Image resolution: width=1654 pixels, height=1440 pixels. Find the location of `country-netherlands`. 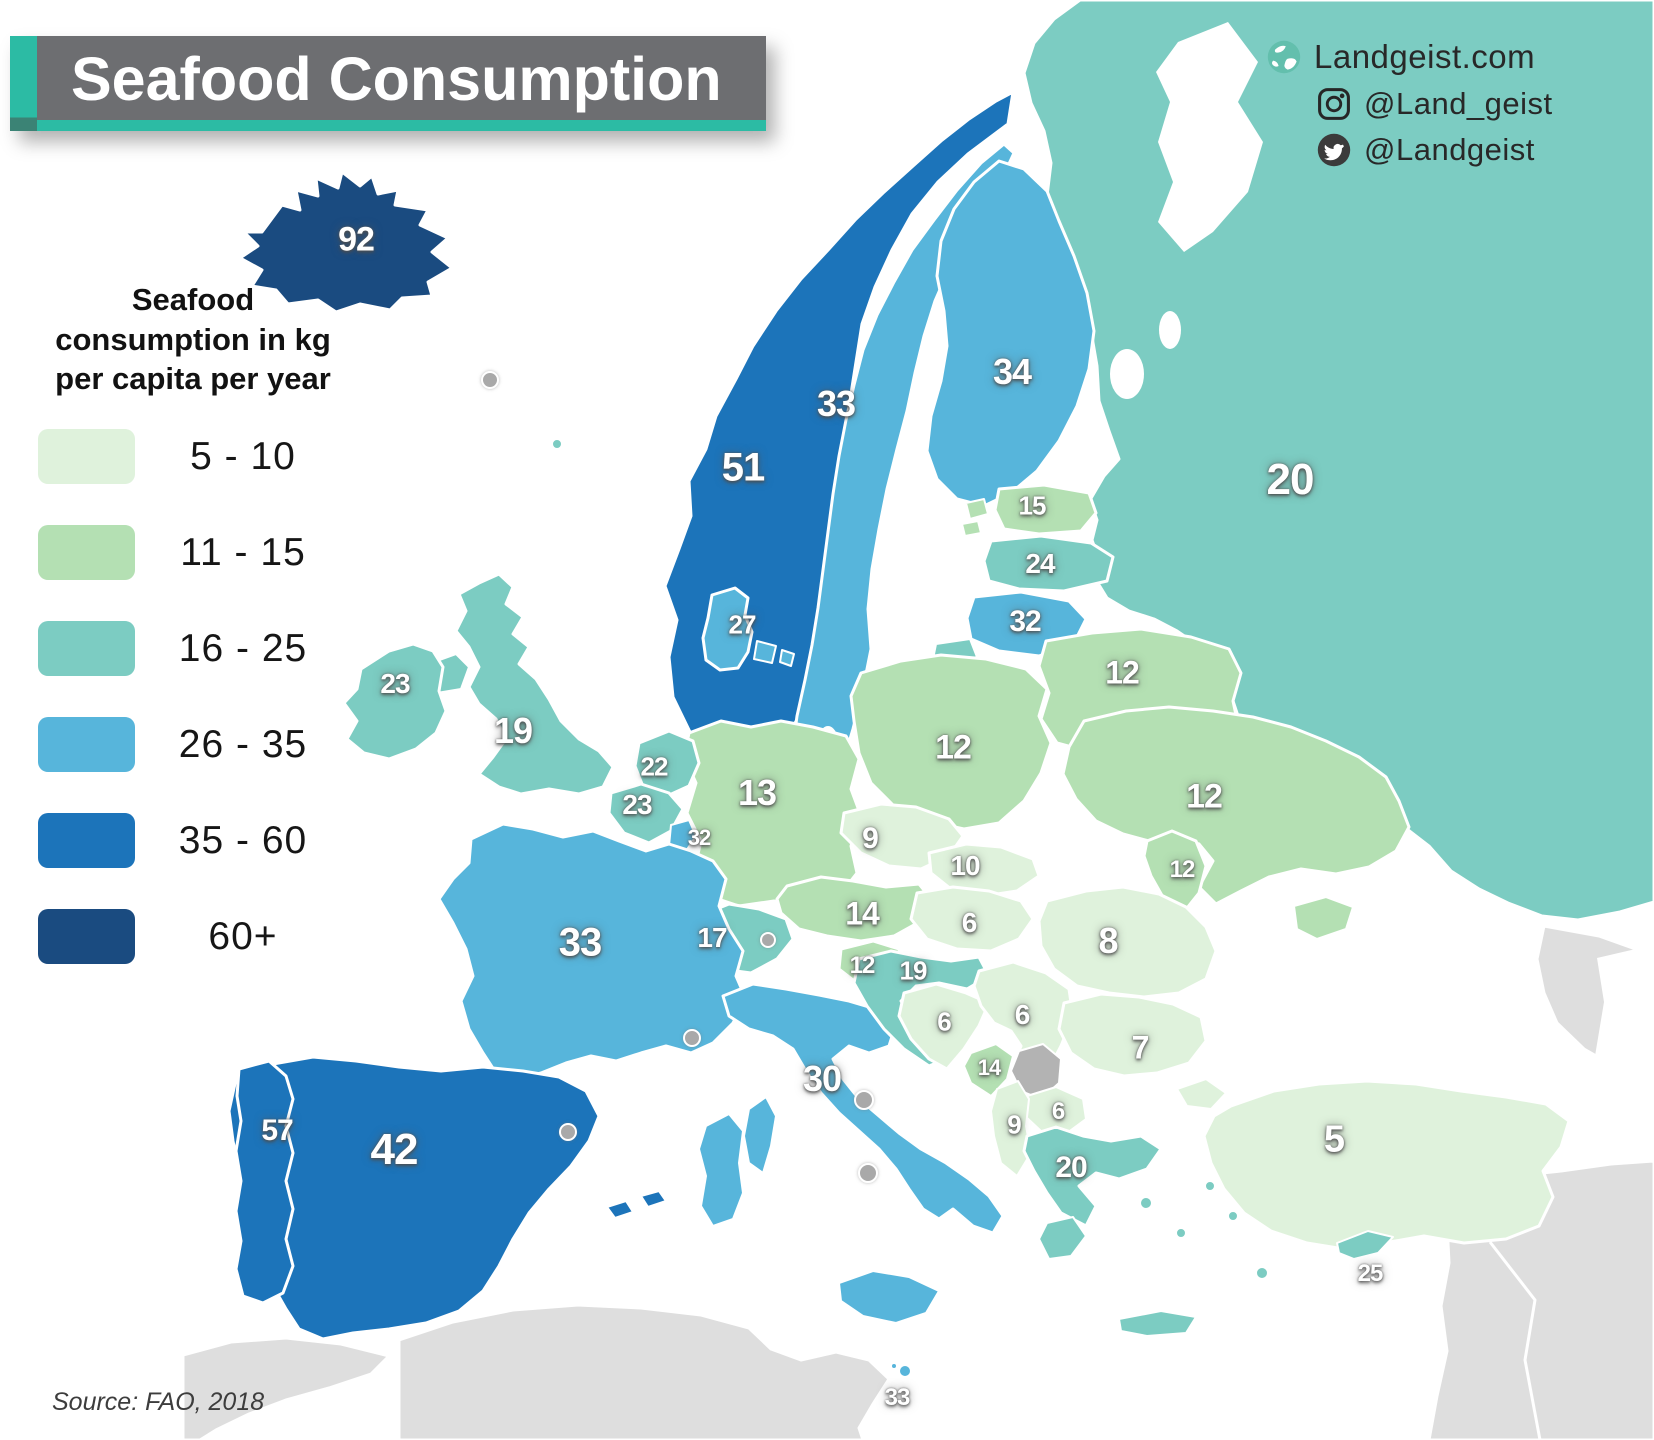

country-netherlands is located at coordinates (667, 763).